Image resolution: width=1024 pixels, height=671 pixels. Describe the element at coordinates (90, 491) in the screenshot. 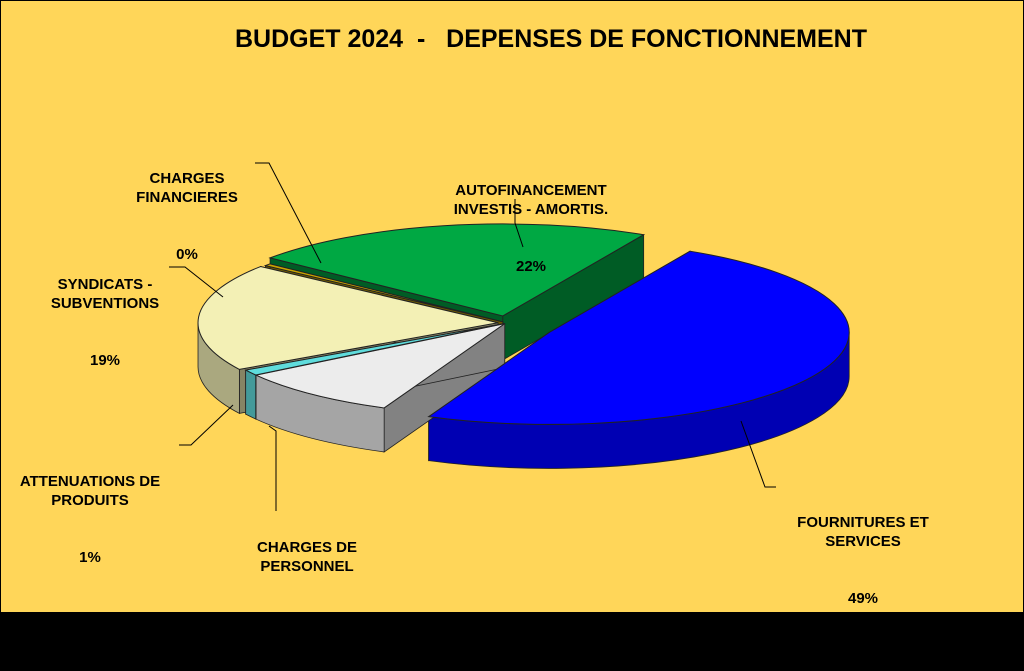

I see `label-name: ATTENUATIONS DE PRODUITS` at that location.